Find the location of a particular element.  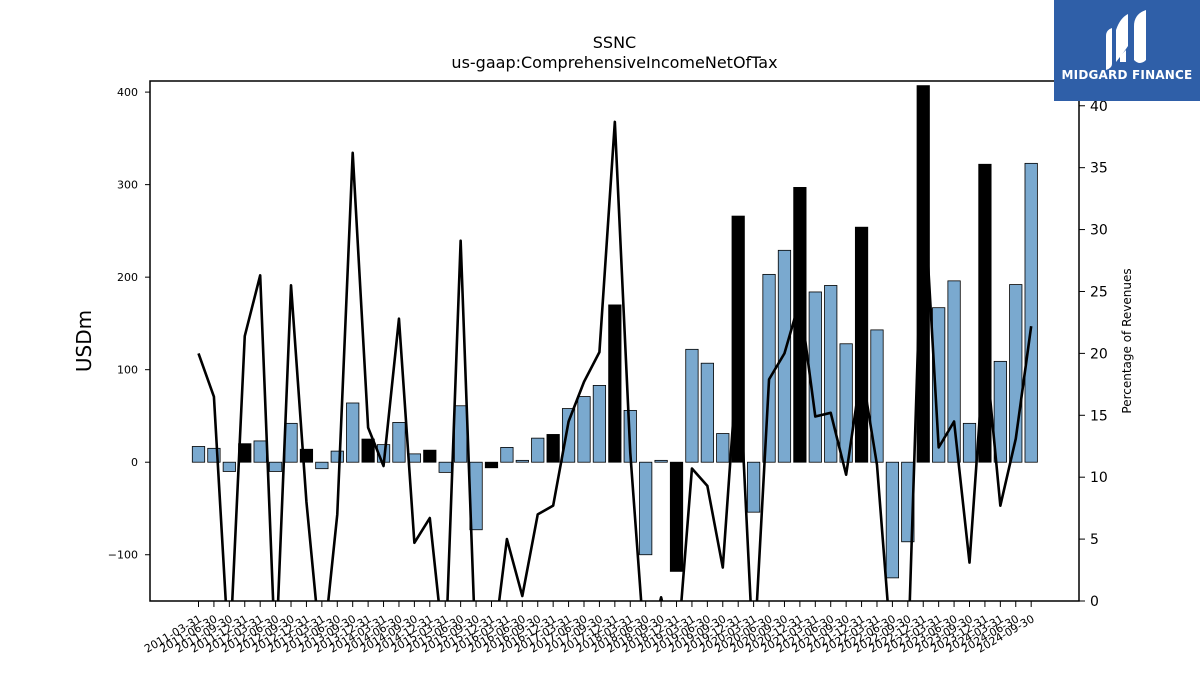

right-axis-ticks: 0 5 10 15 20 25 30 35 40 is located at coordinates (1093, 354).